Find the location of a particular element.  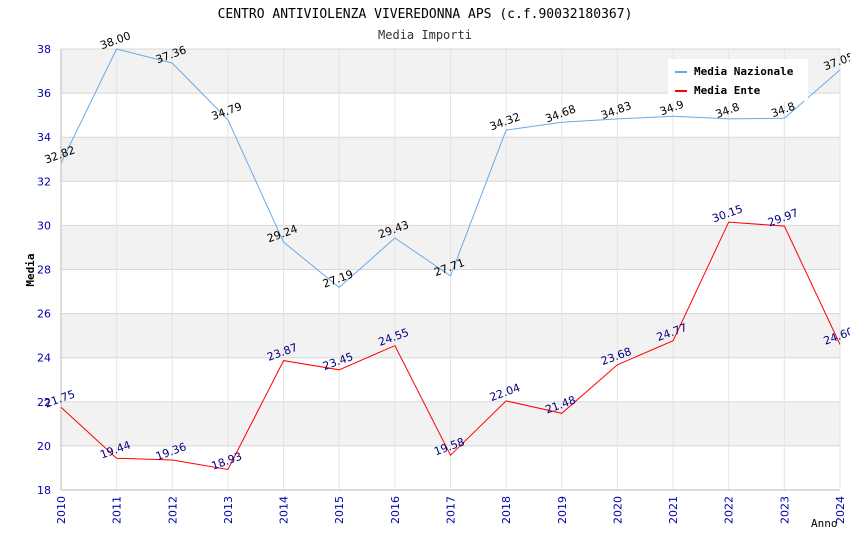

x-tick-label: 2017 is located at coordinates (451, 510).